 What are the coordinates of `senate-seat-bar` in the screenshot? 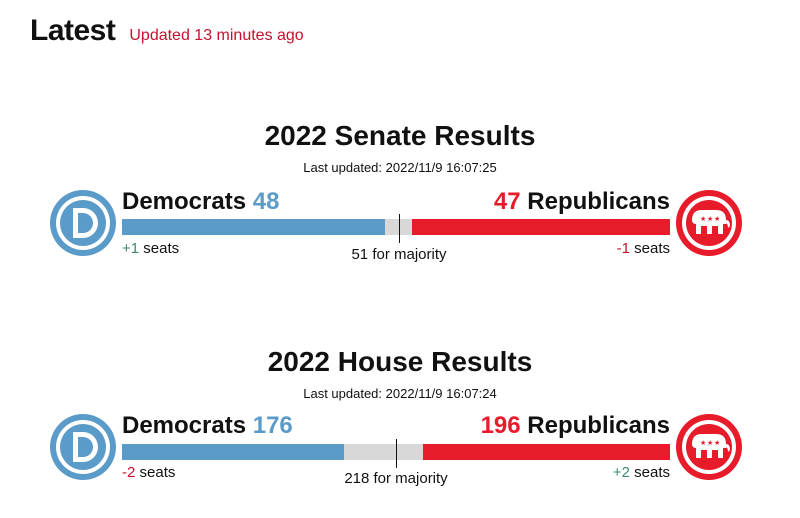 It's located at (396, 227).